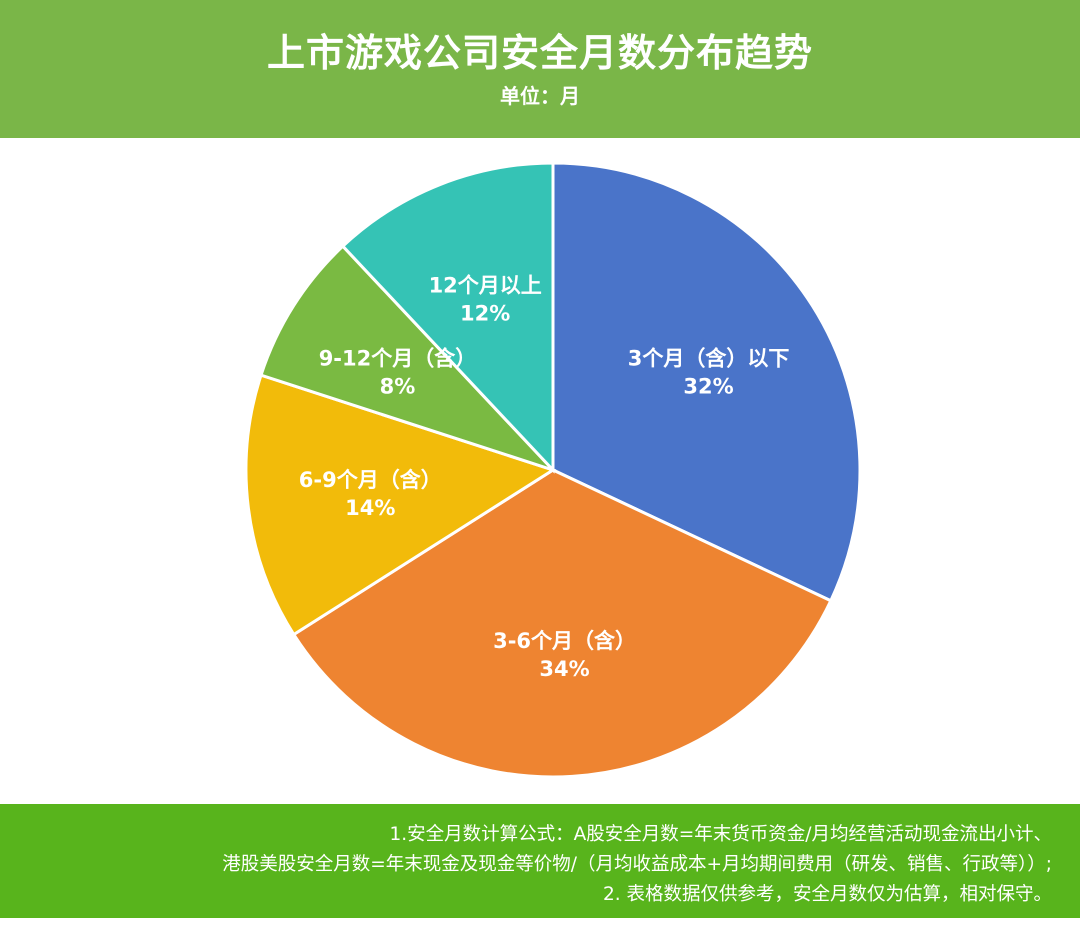 This screenshot has width=1080, height=926. Describe the element at coordinates (370, 480) in the screenshot. I see `slice-label-3: 6-9个月（含）` at that location.